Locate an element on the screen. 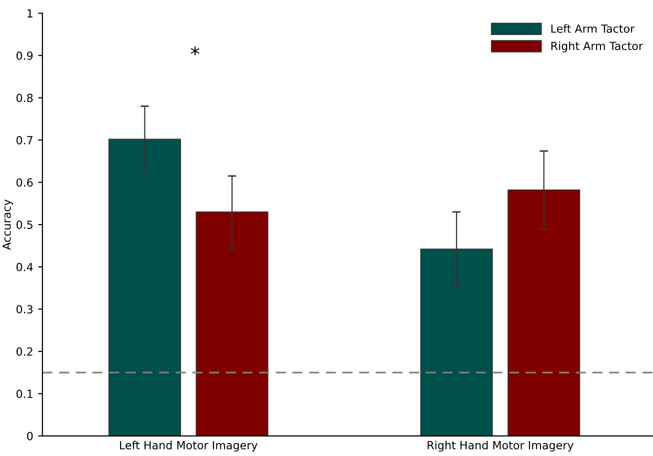 Image resolution: width=653 pixels, height=456 pixels. y-tick-label: 0.1 is located at coordinates (24, 394).